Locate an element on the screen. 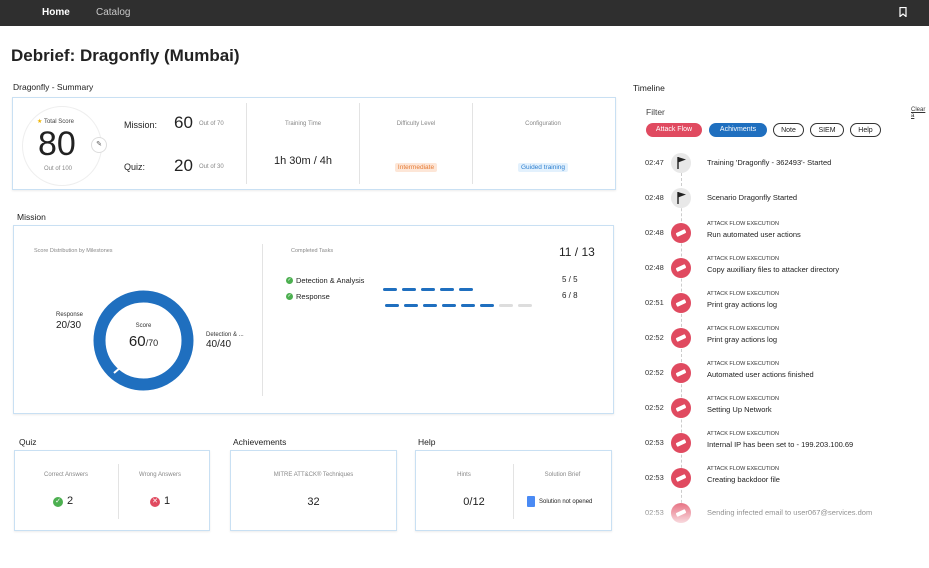 This screenshot has height=568, width=929. filter-help: Help is located at coordinates (865, 130).